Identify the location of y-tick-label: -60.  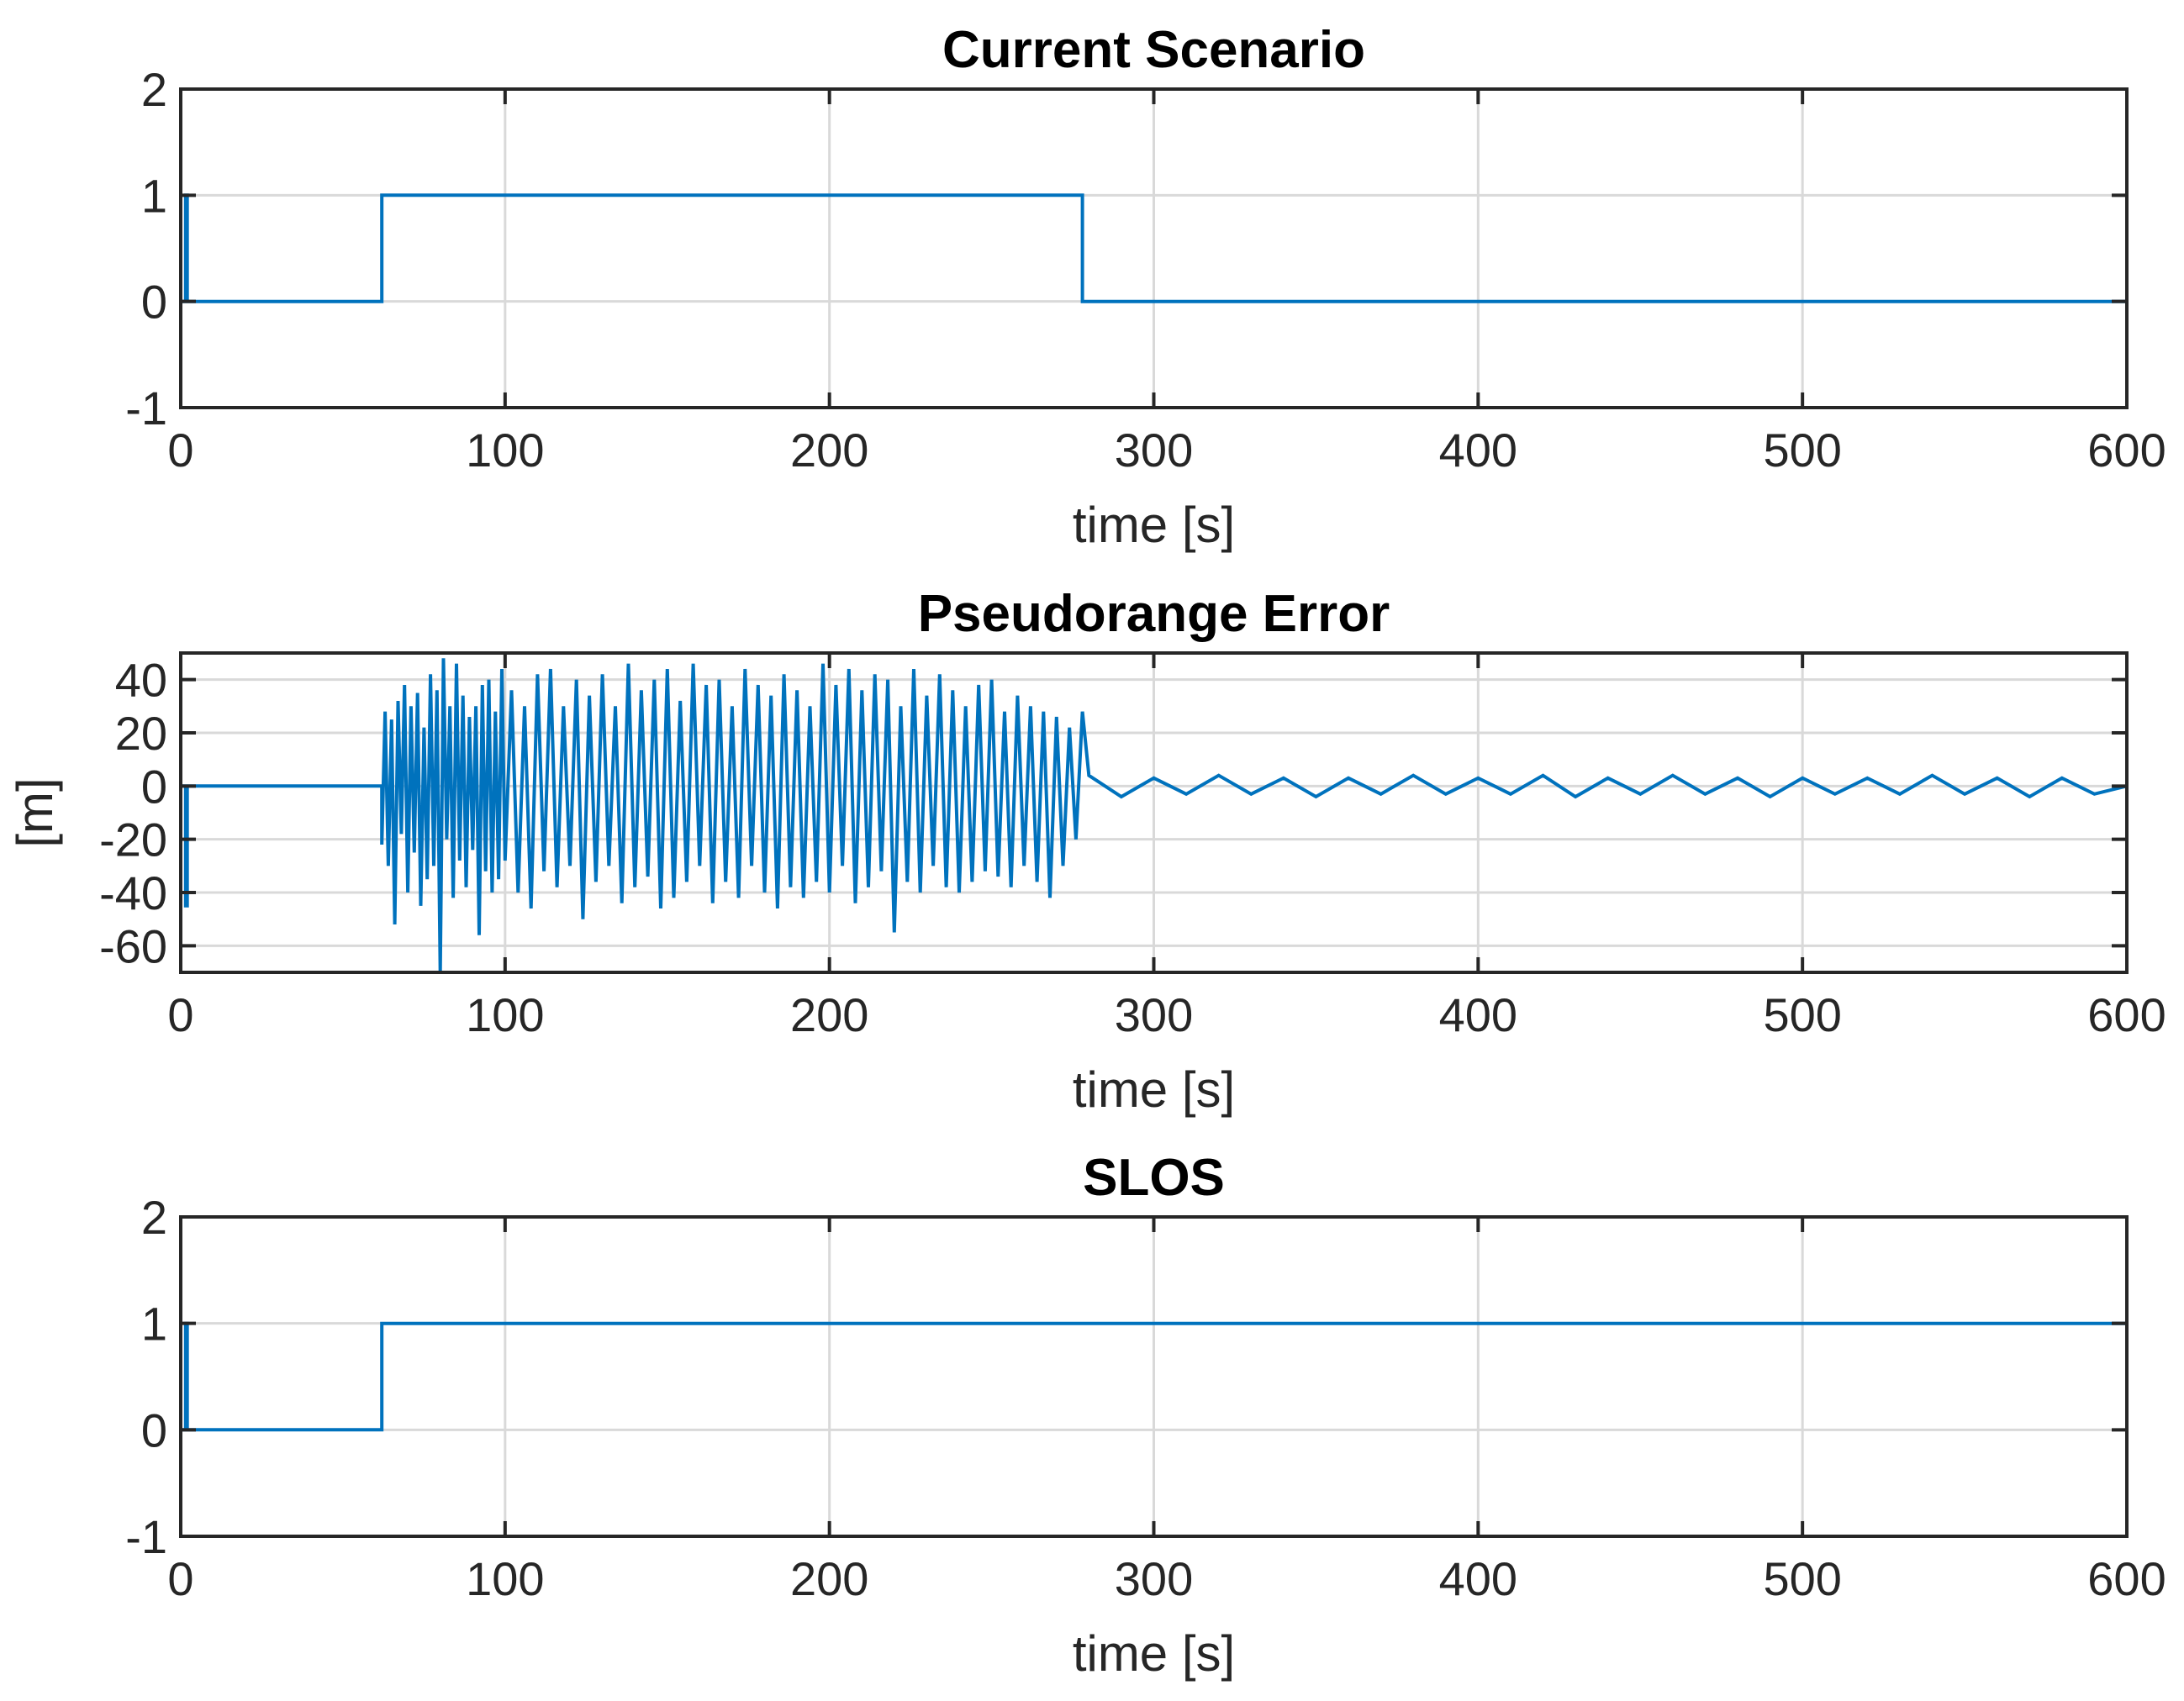
(133, 945).